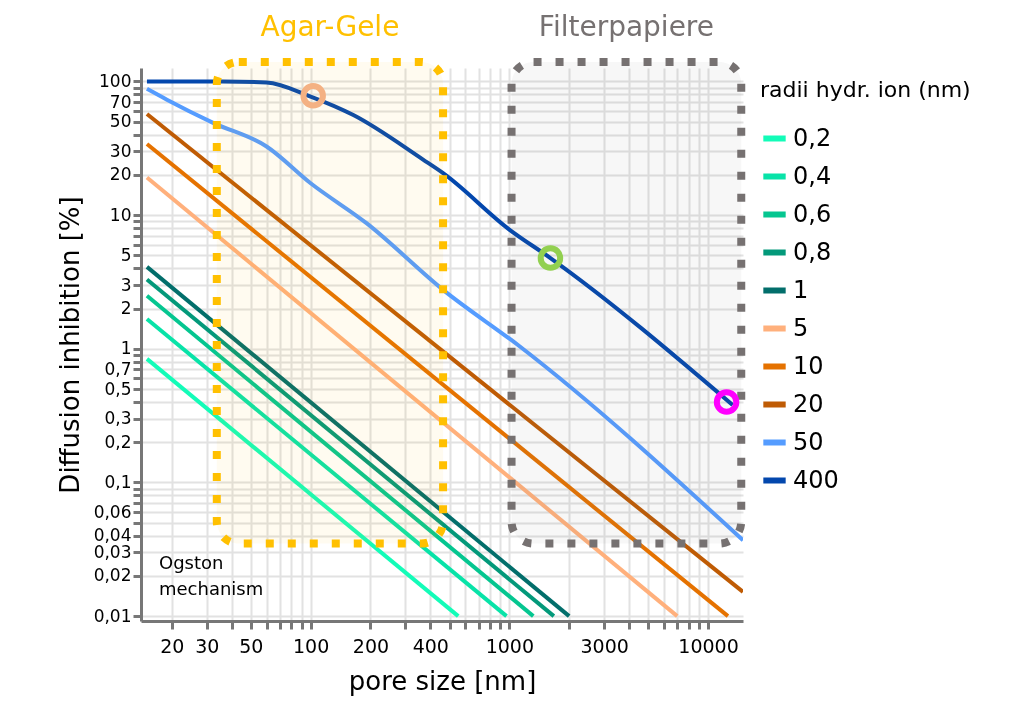 Image resolution: width=1027 pixels, height=725 pixels. I want to click on legend-label: 50, so click(808, 441).